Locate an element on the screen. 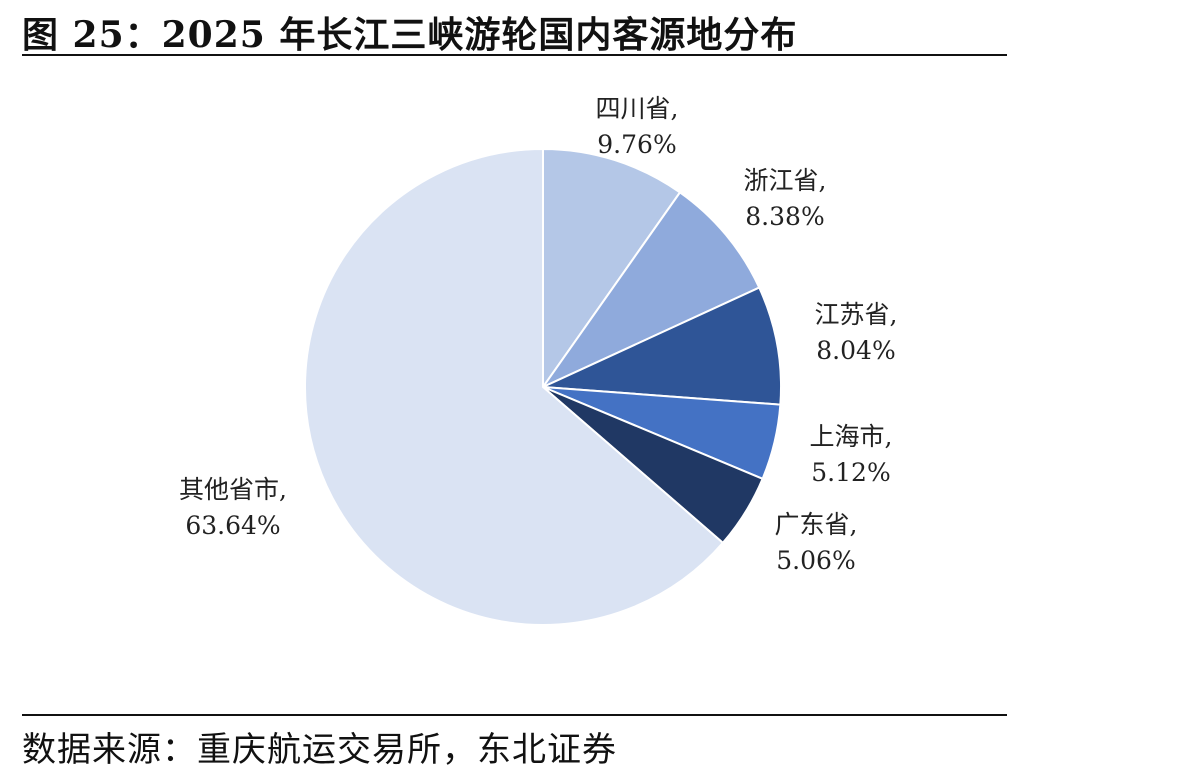 Image resolution: width=1198 pixels, height=780 pixels. top-rule is located at coordinates (514, 55).